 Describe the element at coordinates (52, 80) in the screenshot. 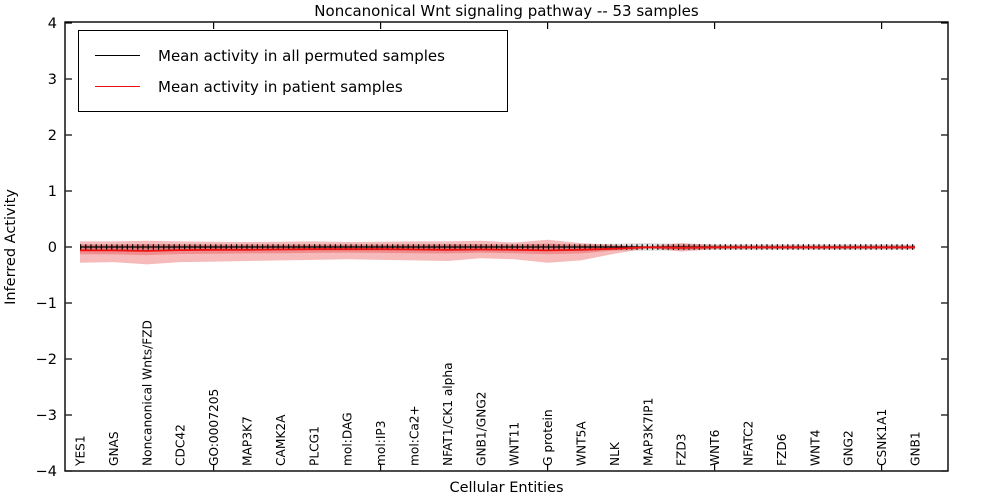

I see `y-tick-label: 3` at that location.